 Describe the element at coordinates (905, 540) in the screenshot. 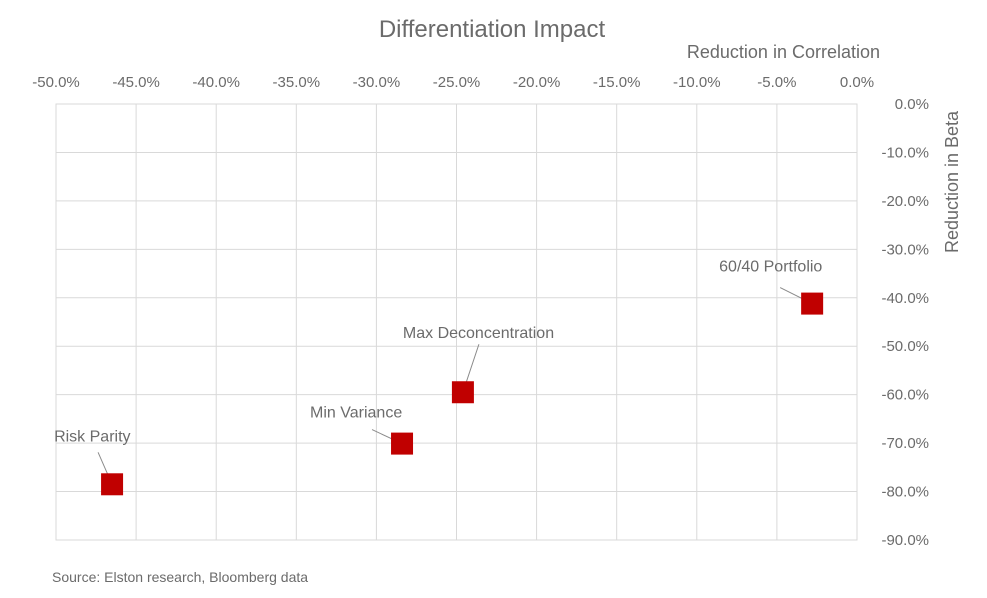

I see `y-tick-label: -90.0%` at that location.